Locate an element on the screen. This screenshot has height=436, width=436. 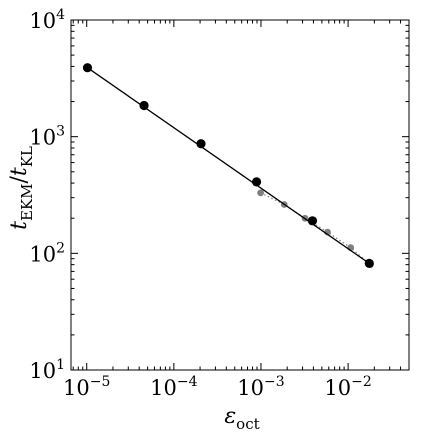
y-axis-title-sub1: EKM is located at coordinates (27, 203).